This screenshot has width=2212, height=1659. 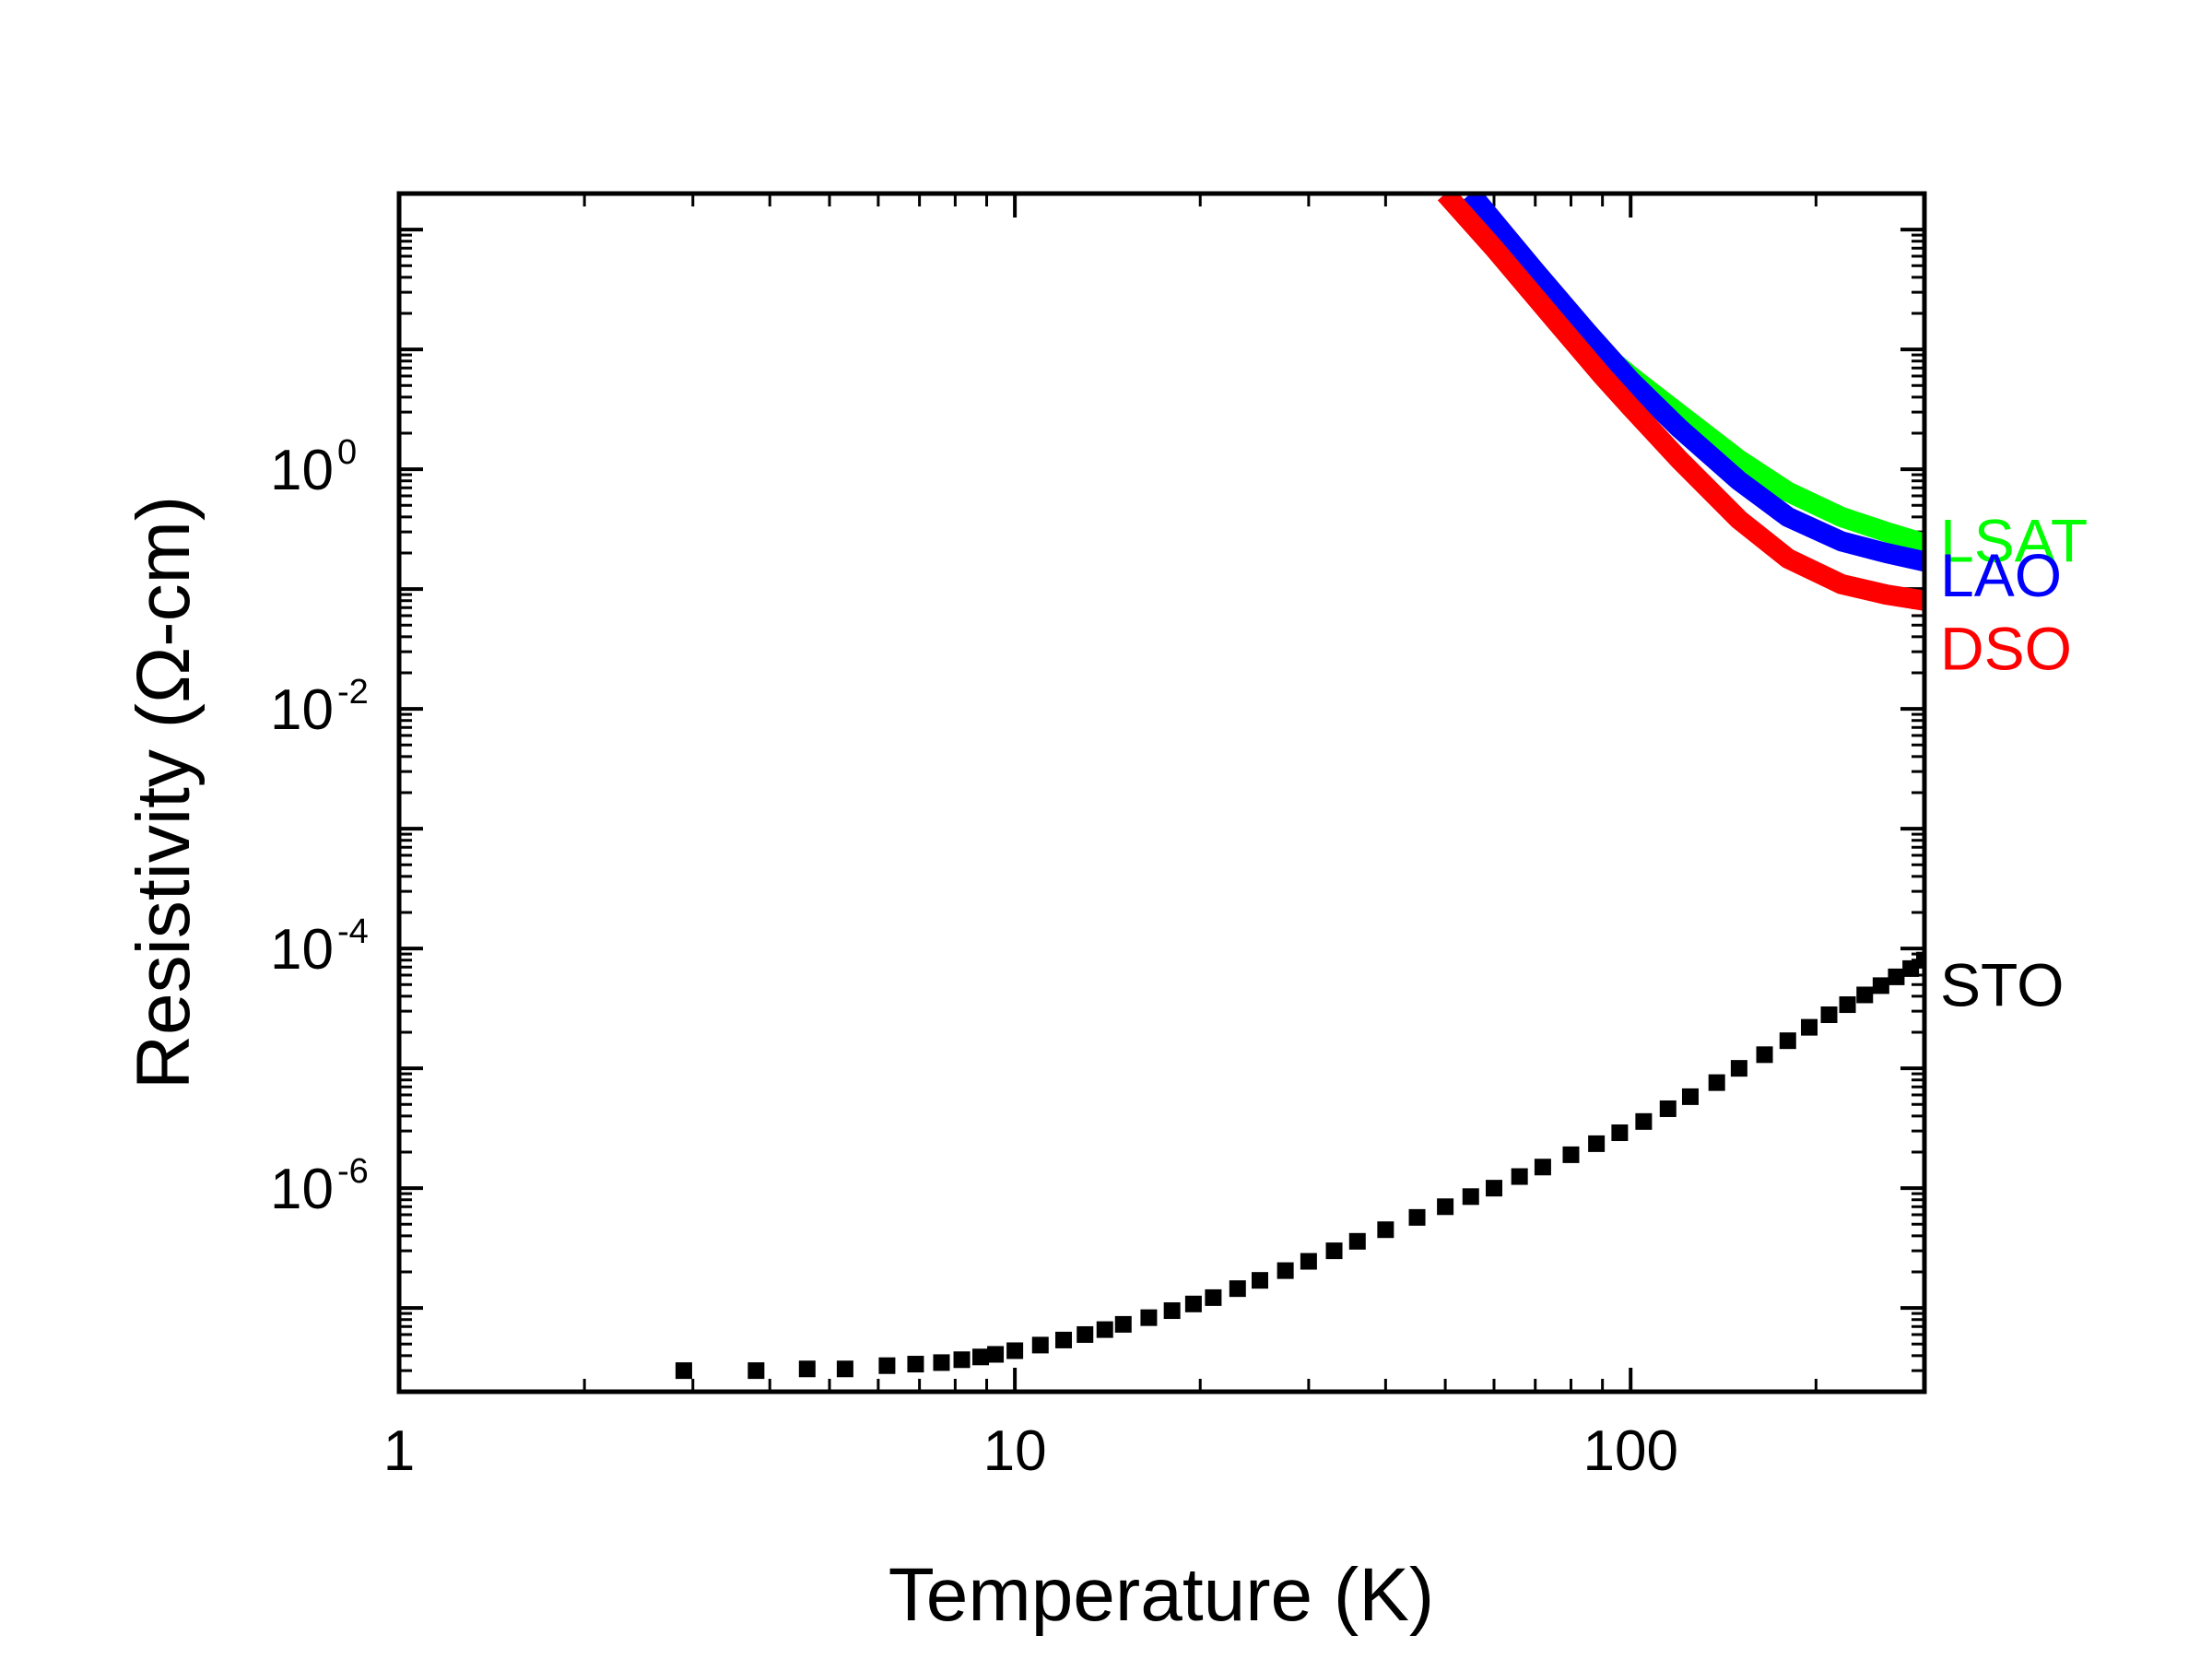 I want to click on series-label-lsat: LSAT, so click(x=2014, y=541).